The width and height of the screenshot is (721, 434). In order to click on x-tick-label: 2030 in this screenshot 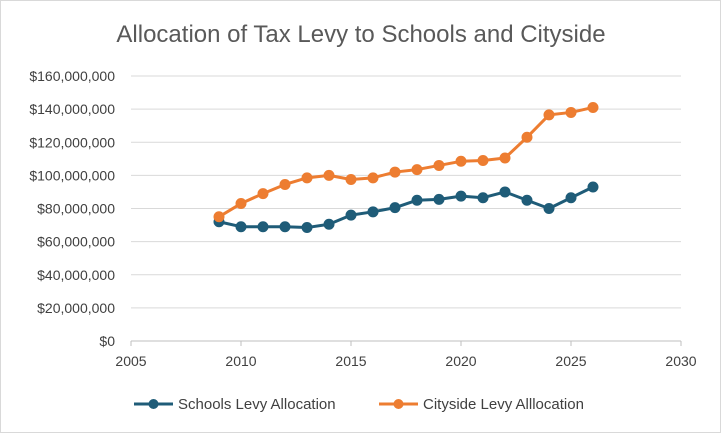, I will do `click(680, 361)`.